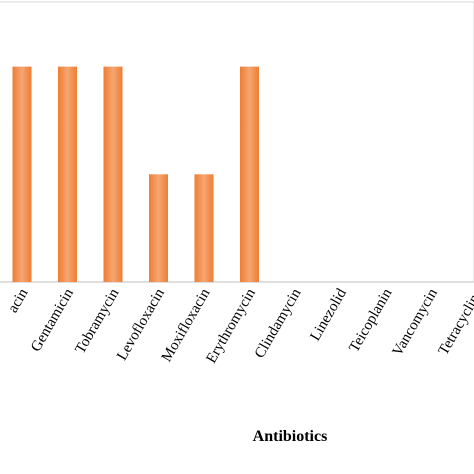 This screenshot has width=474, height=474. I want to click on bar-ciprofloxacin, so click(22, 174).